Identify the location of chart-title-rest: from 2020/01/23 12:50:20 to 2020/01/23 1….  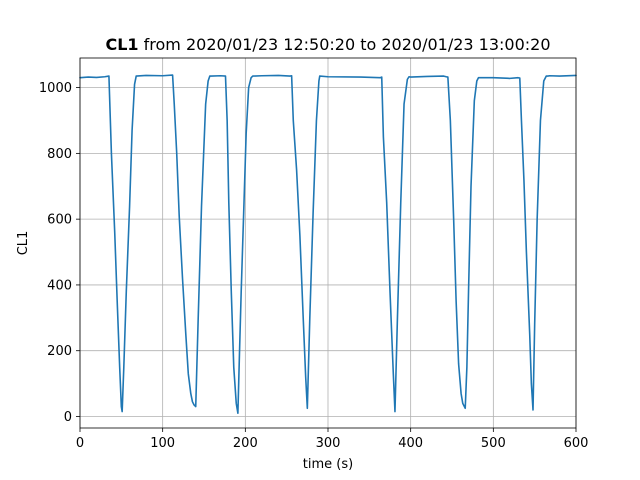
(345, 44).